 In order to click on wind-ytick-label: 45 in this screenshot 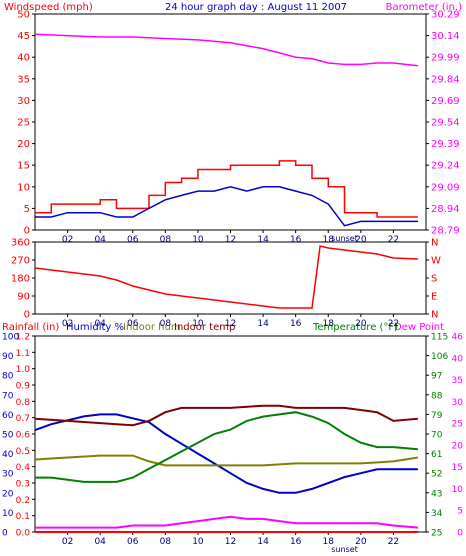, I will do `click(23, 36)`.